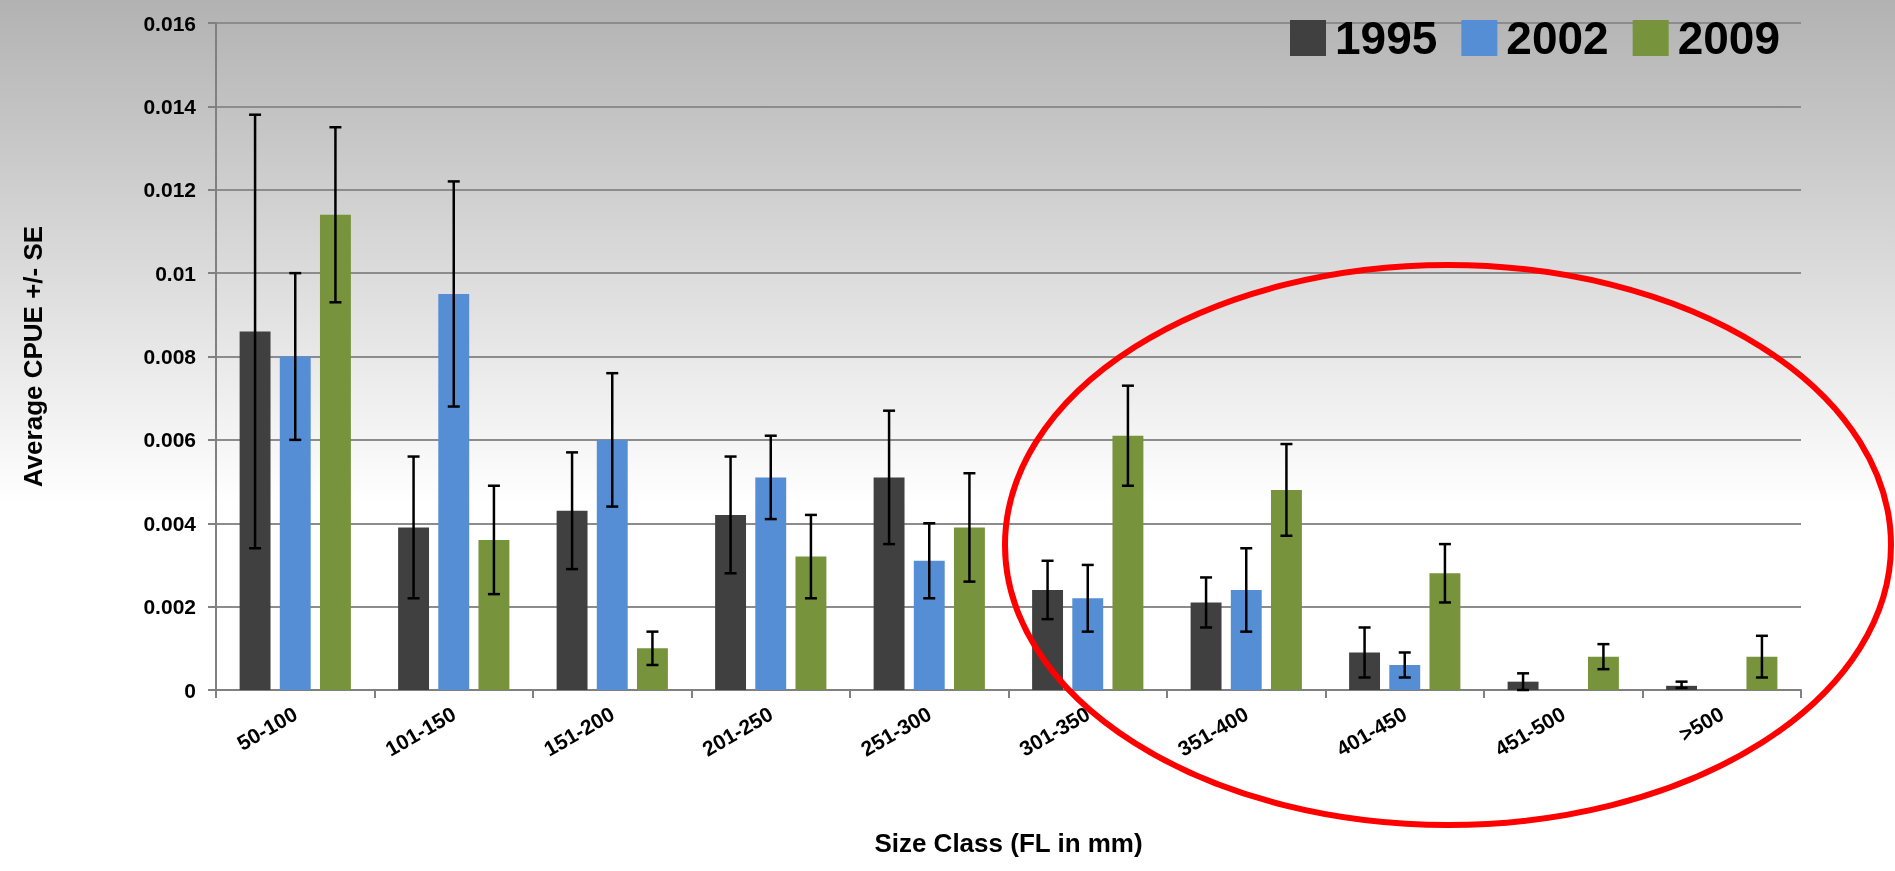 The image size is (1895, 871). I want to click on y-tick-label: 0, so click(190, 690).